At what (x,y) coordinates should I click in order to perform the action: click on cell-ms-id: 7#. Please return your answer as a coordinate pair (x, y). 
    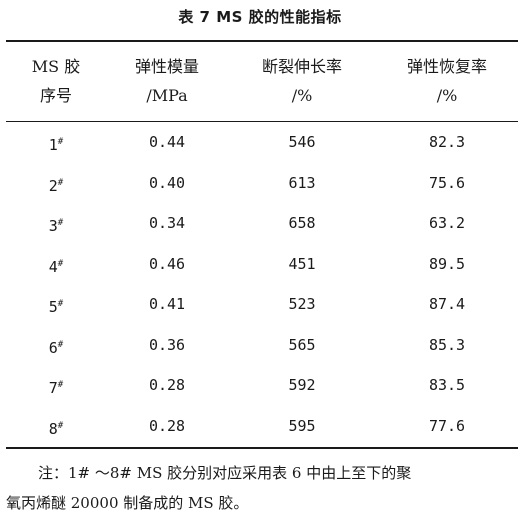
    Looking at the image, I should click on (56, 386).